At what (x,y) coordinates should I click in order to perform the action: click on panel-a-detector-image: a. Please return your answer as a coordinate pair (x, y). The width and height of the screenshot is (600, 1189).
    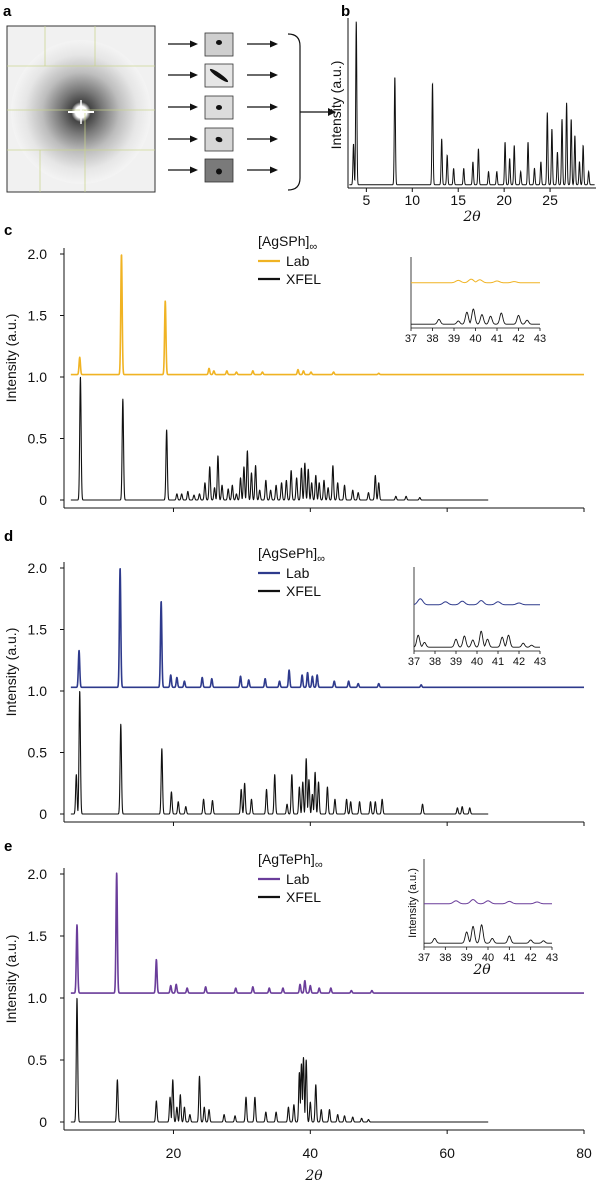
    Looking at the image, I should click on (169, 98).